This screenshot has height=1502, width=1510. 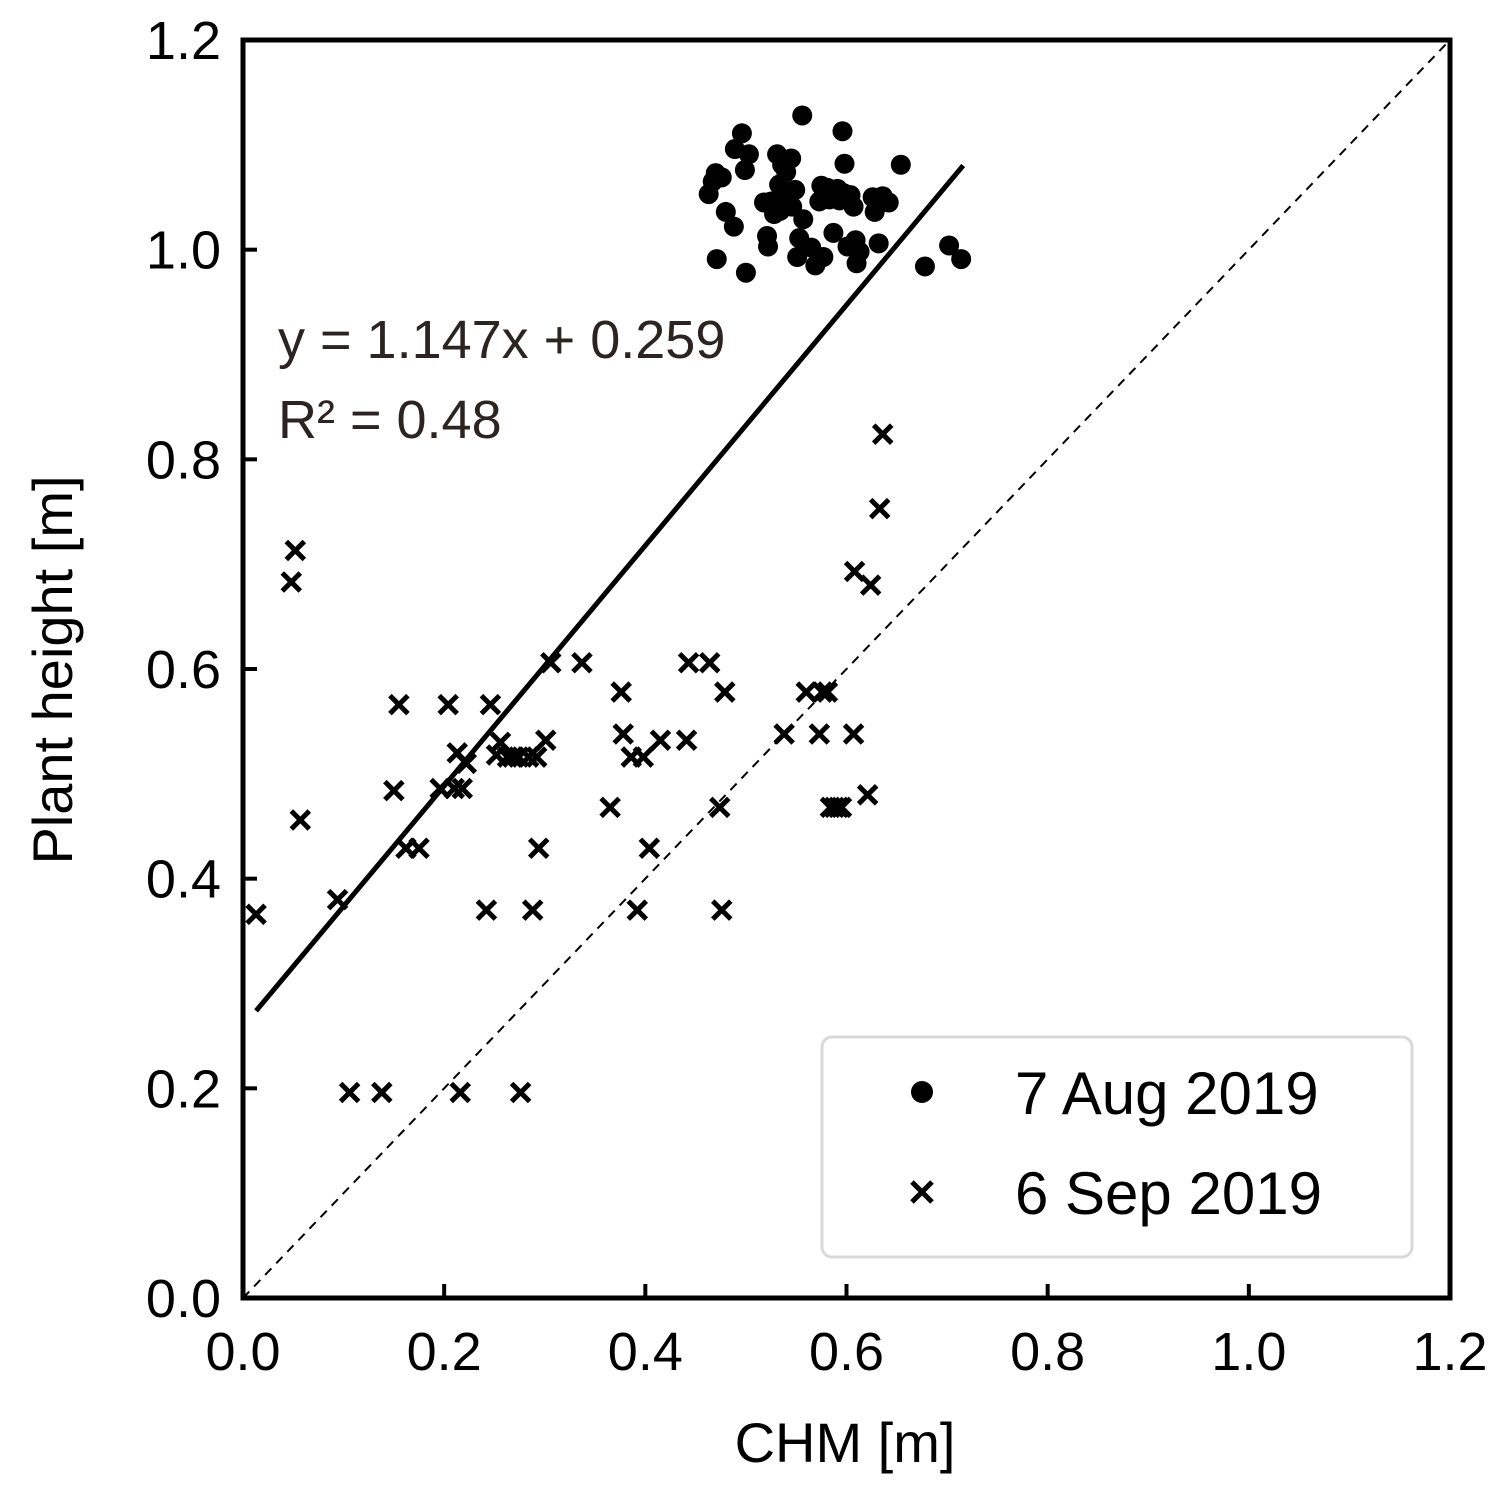 I want to click on y-tick-label: 0.0, so click(x=183, y=1299).